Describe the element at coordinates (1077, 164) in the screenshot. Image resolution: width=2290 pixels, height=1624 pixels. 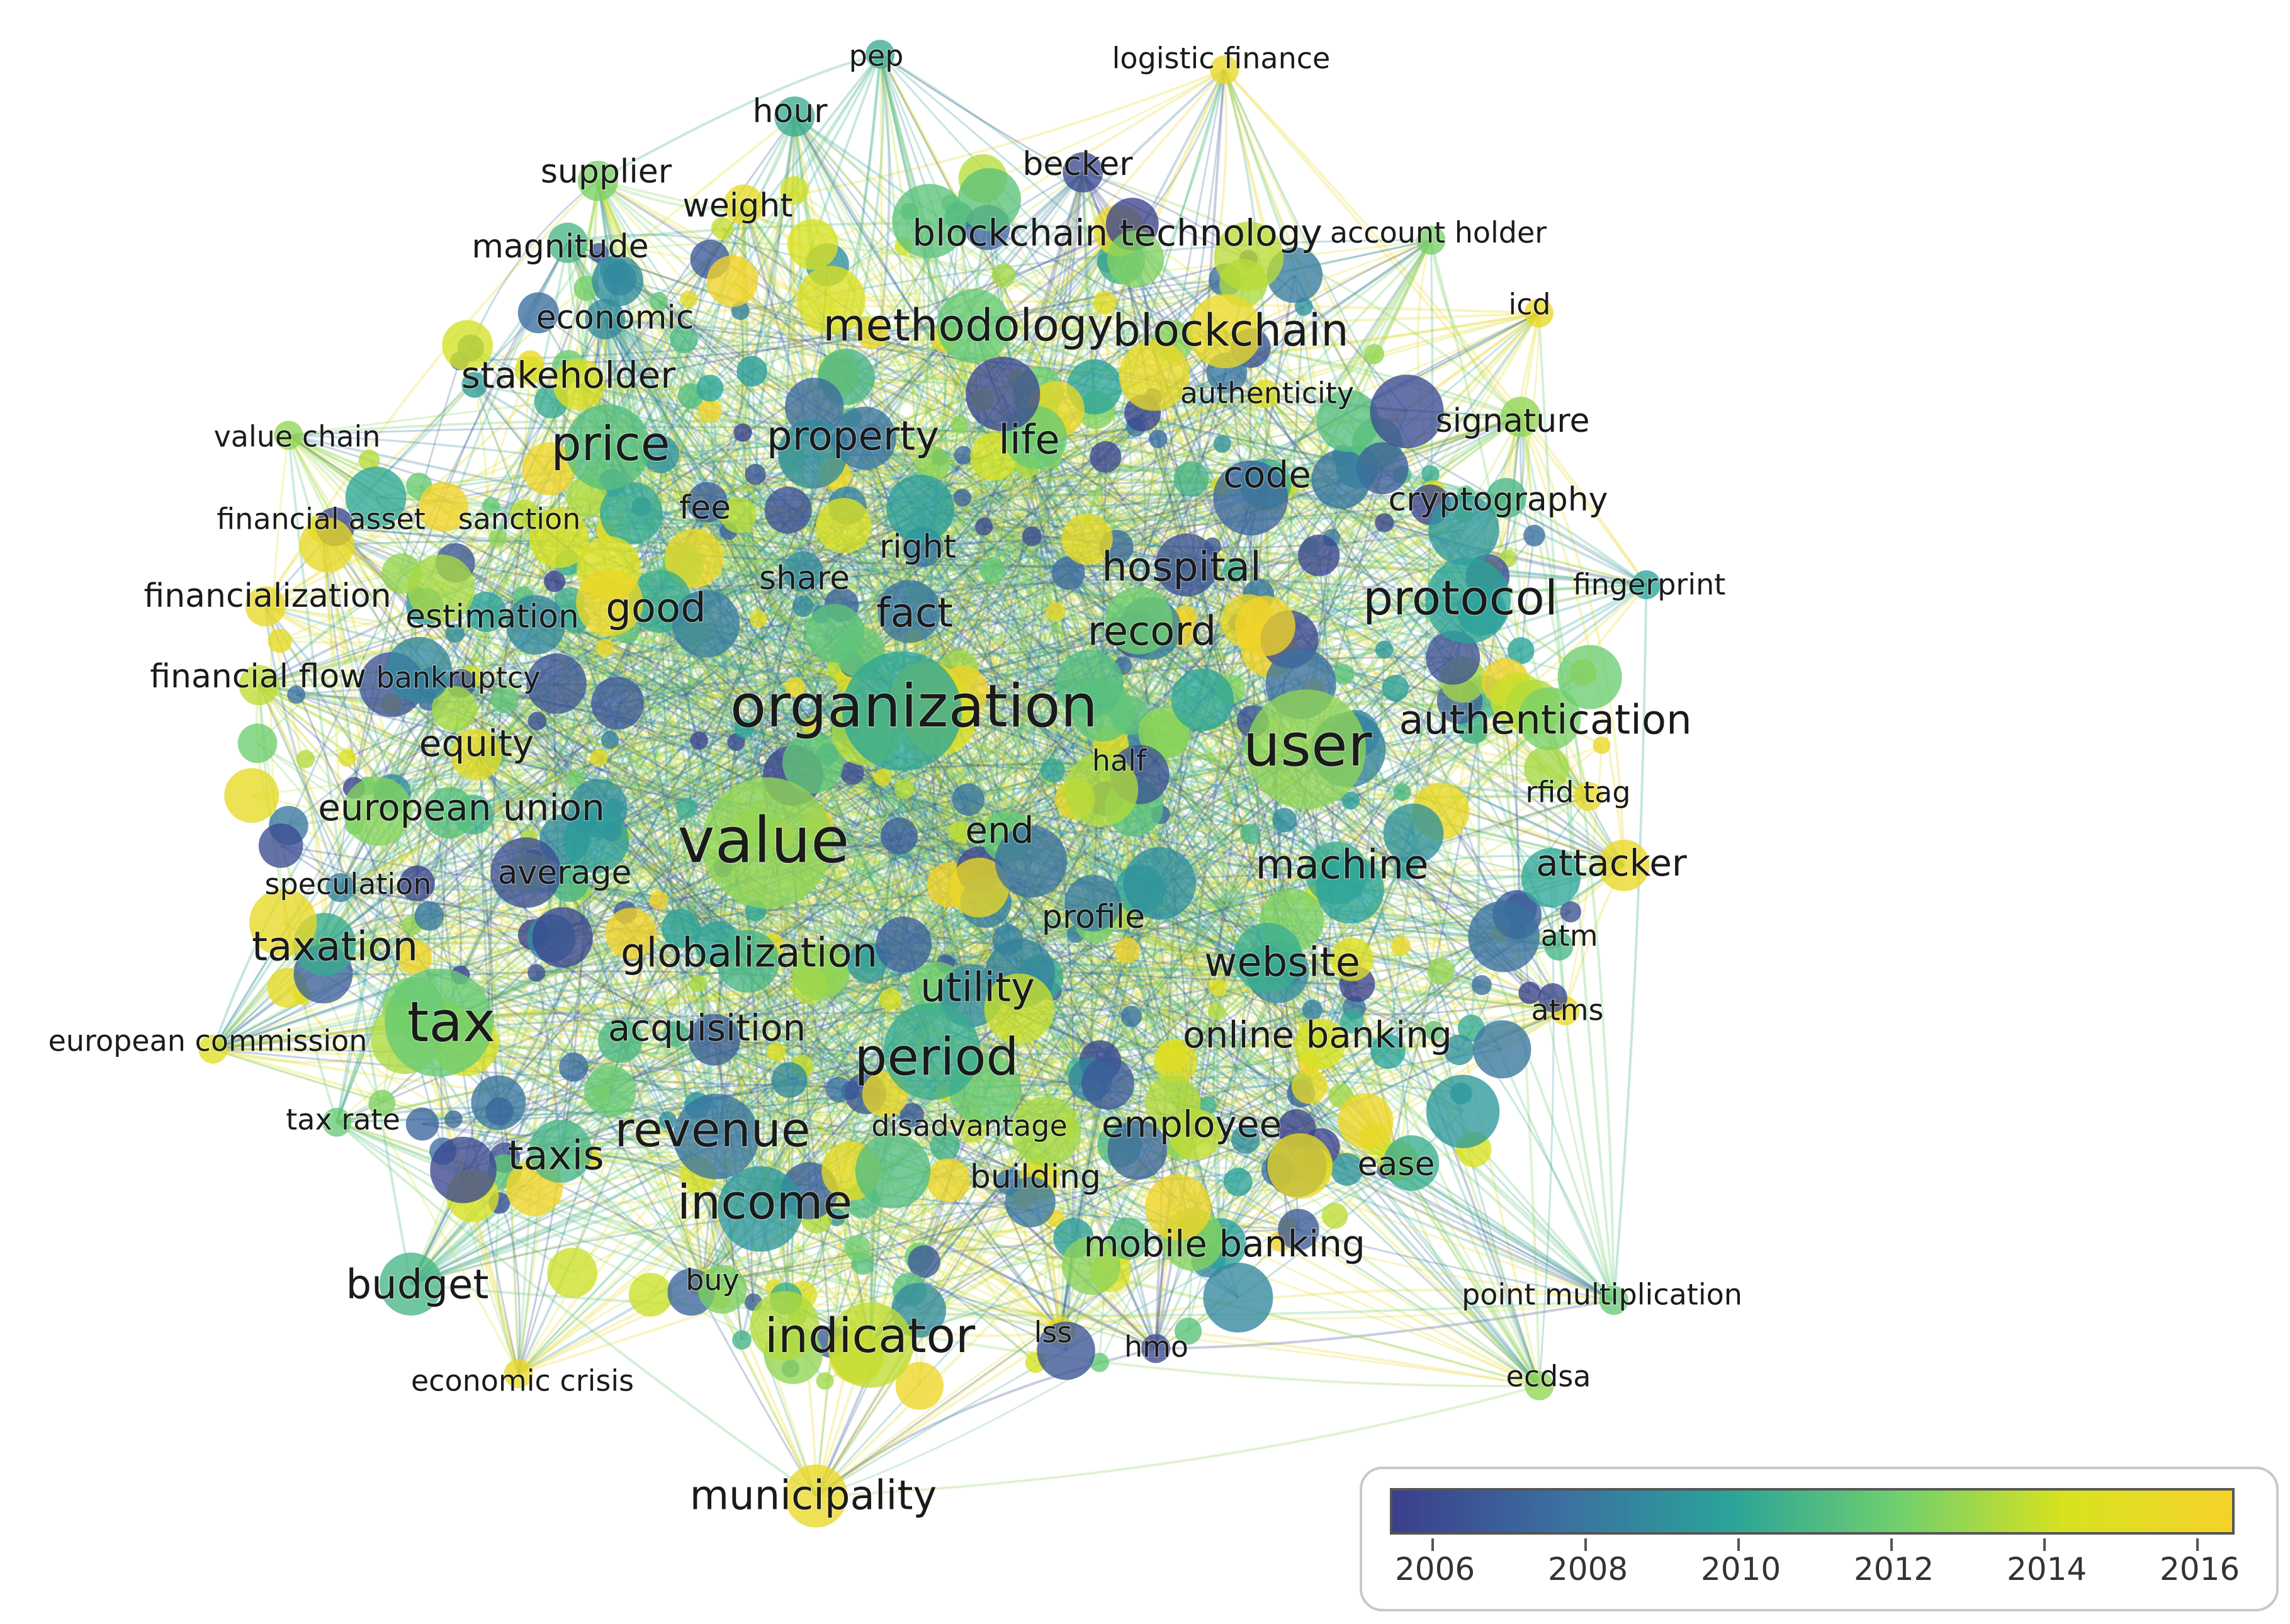
I see `term-label: becker` at that location.